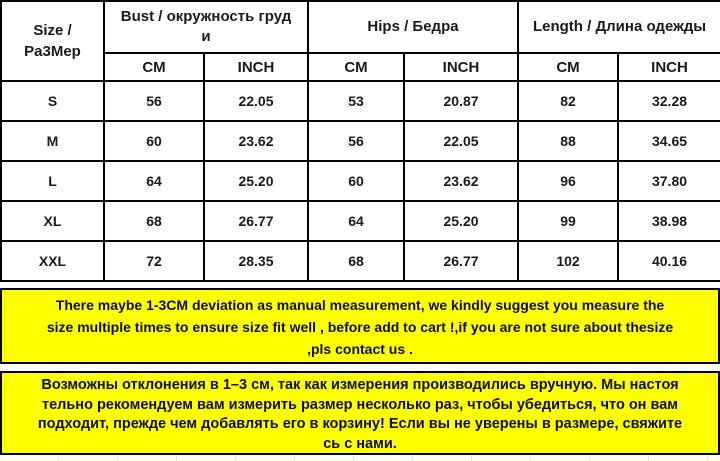  What do you see at coordinates (568, 67) in the screenshot?
I see `length-cm-header: CM` at bounding box center [568, 67].